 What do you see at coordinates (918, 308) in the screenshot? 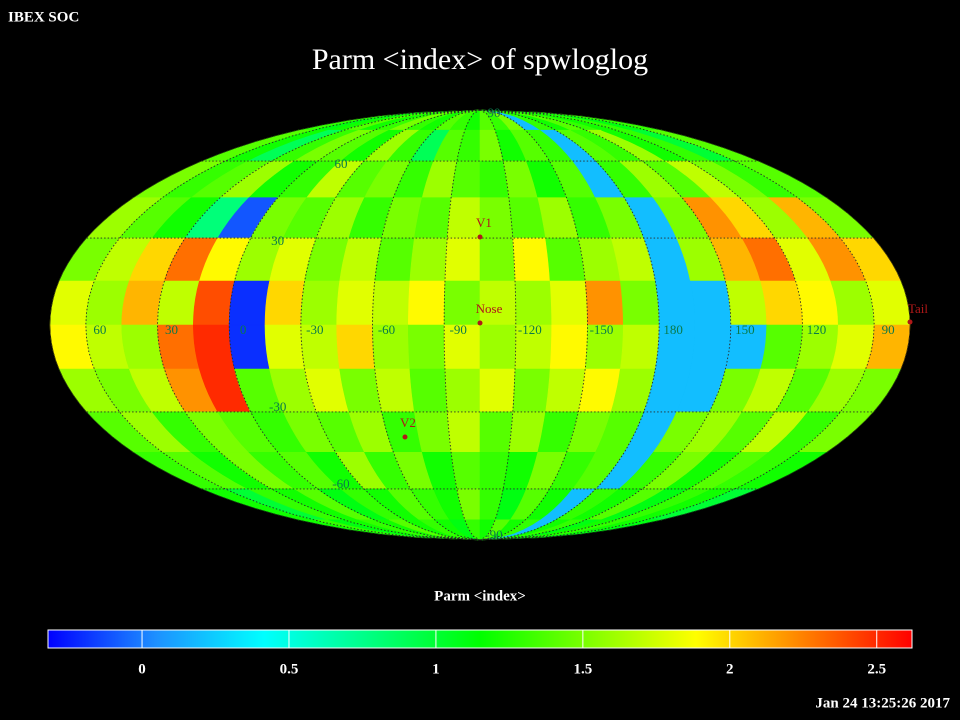
I see `marker-label: Tail` at bounding box center [918, 308].